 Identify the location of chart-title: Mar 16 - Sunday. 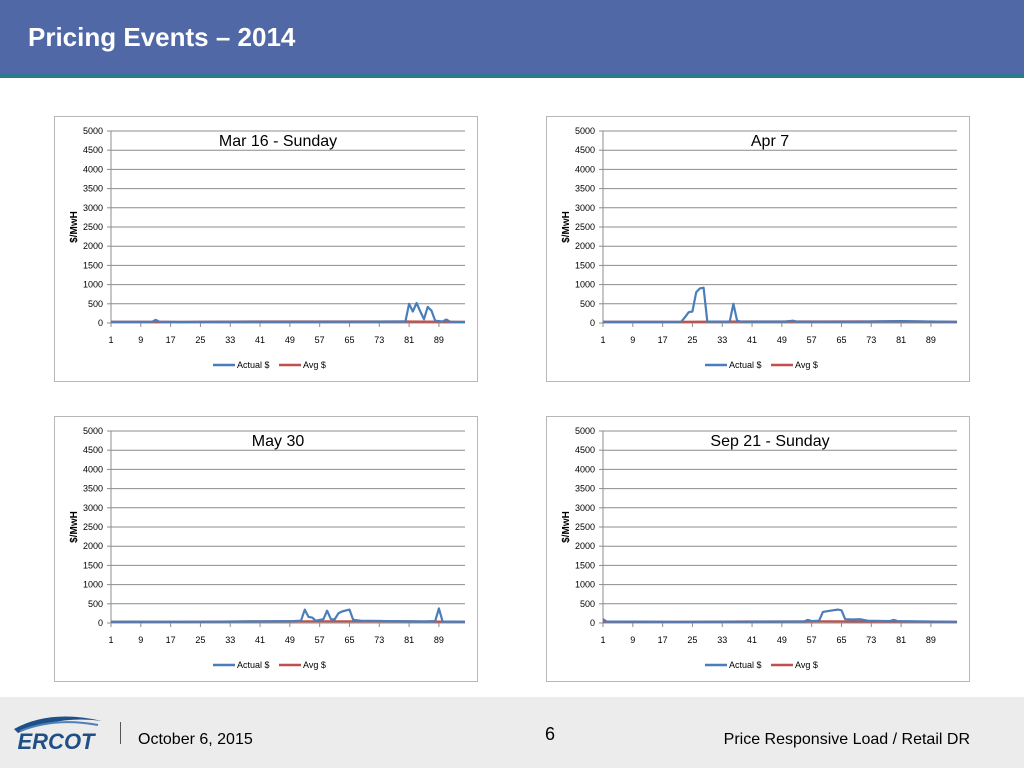
(278, 141).